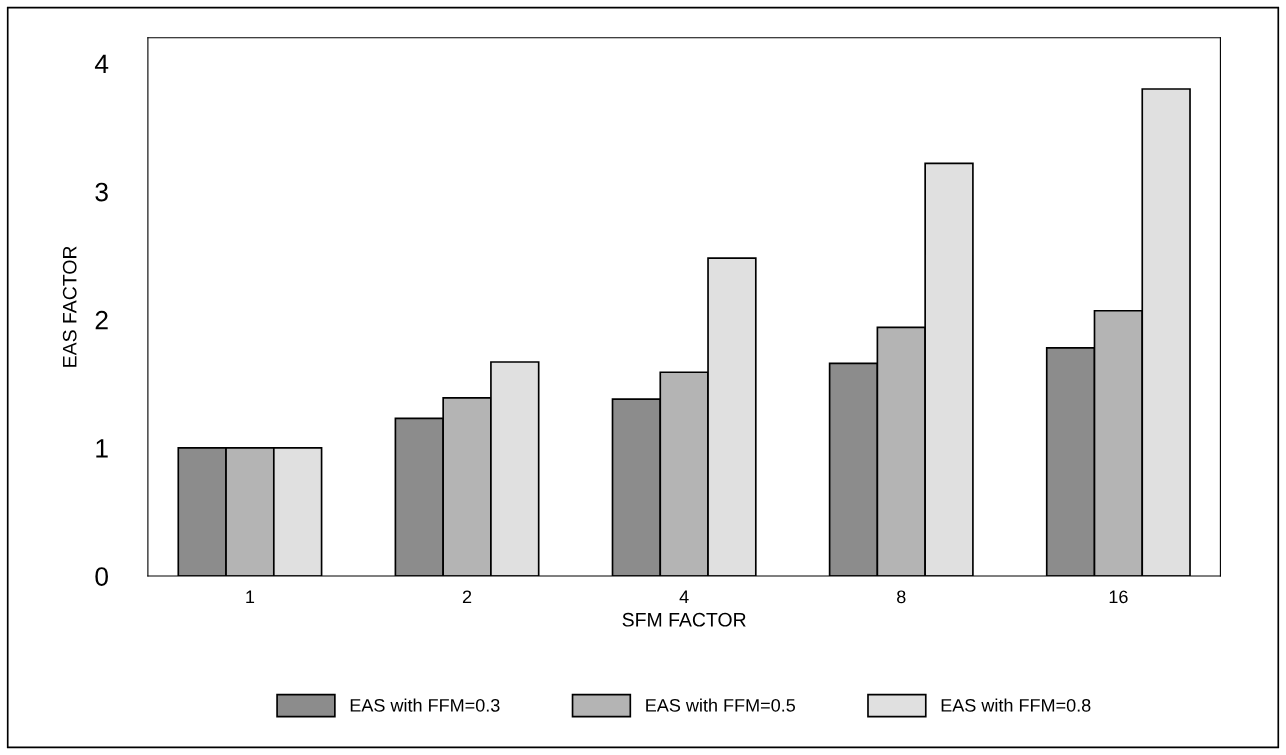  Describe the element at coordinates (721, 705) in the screenshot. I see `legend-label: EAS with FFM=0.5` at that location.